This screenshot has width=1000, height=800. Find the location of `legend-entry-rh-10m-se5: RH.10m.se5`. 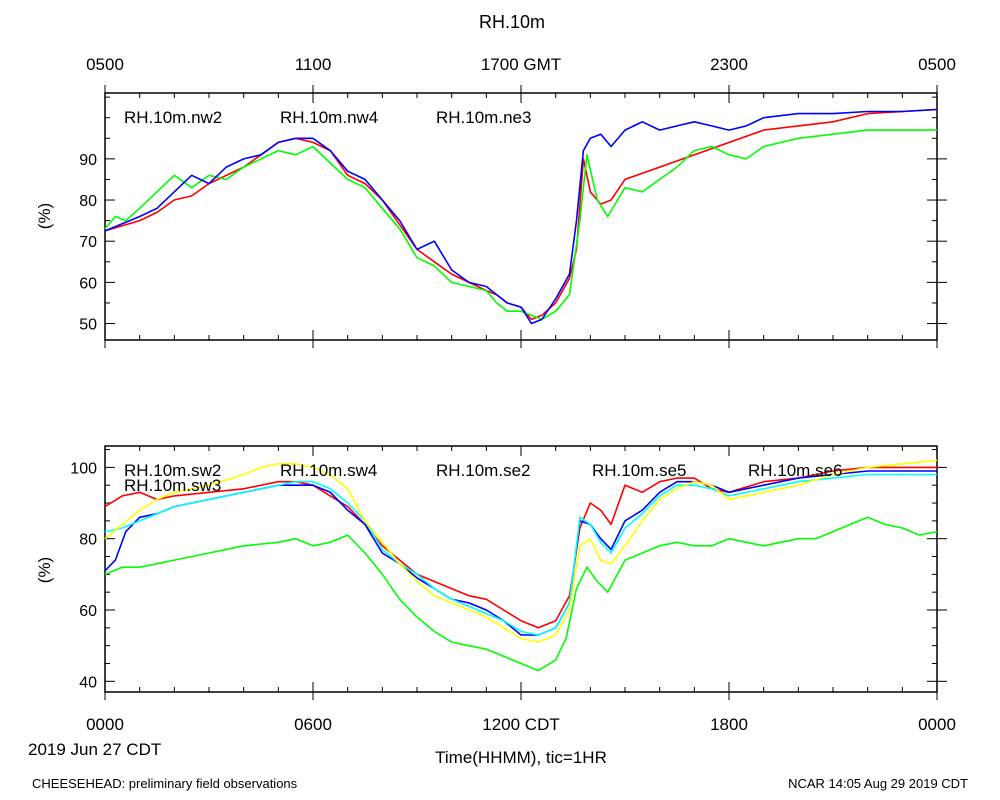

legend-entry-rh-10m-se5: RH.10m.se5 is located at coordinates (639, 470).